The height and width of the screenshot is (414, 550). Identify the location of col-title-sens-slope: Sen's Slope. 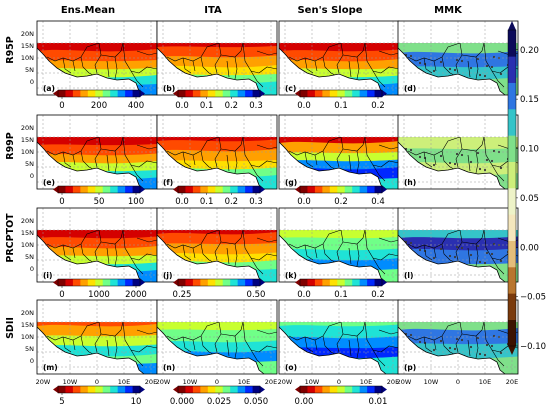
(329, 10).